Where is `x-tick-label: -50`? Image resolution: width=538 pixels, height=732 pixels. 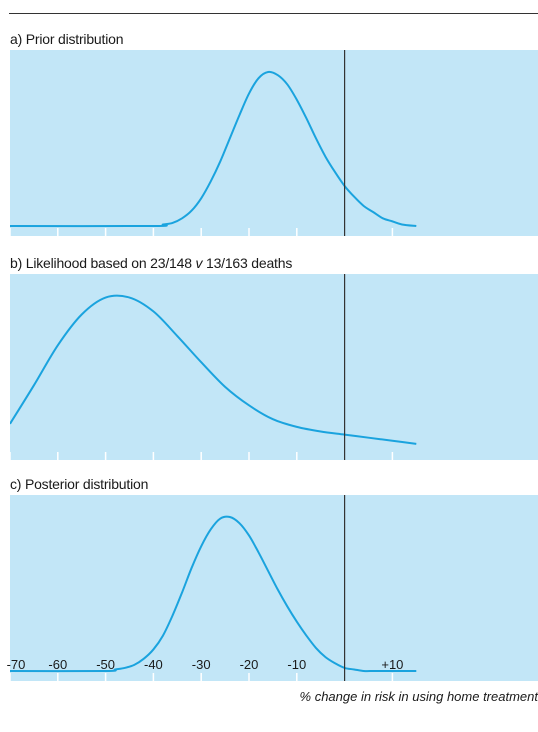 x-tick-label: -50 is located at coordinates (105, 664).